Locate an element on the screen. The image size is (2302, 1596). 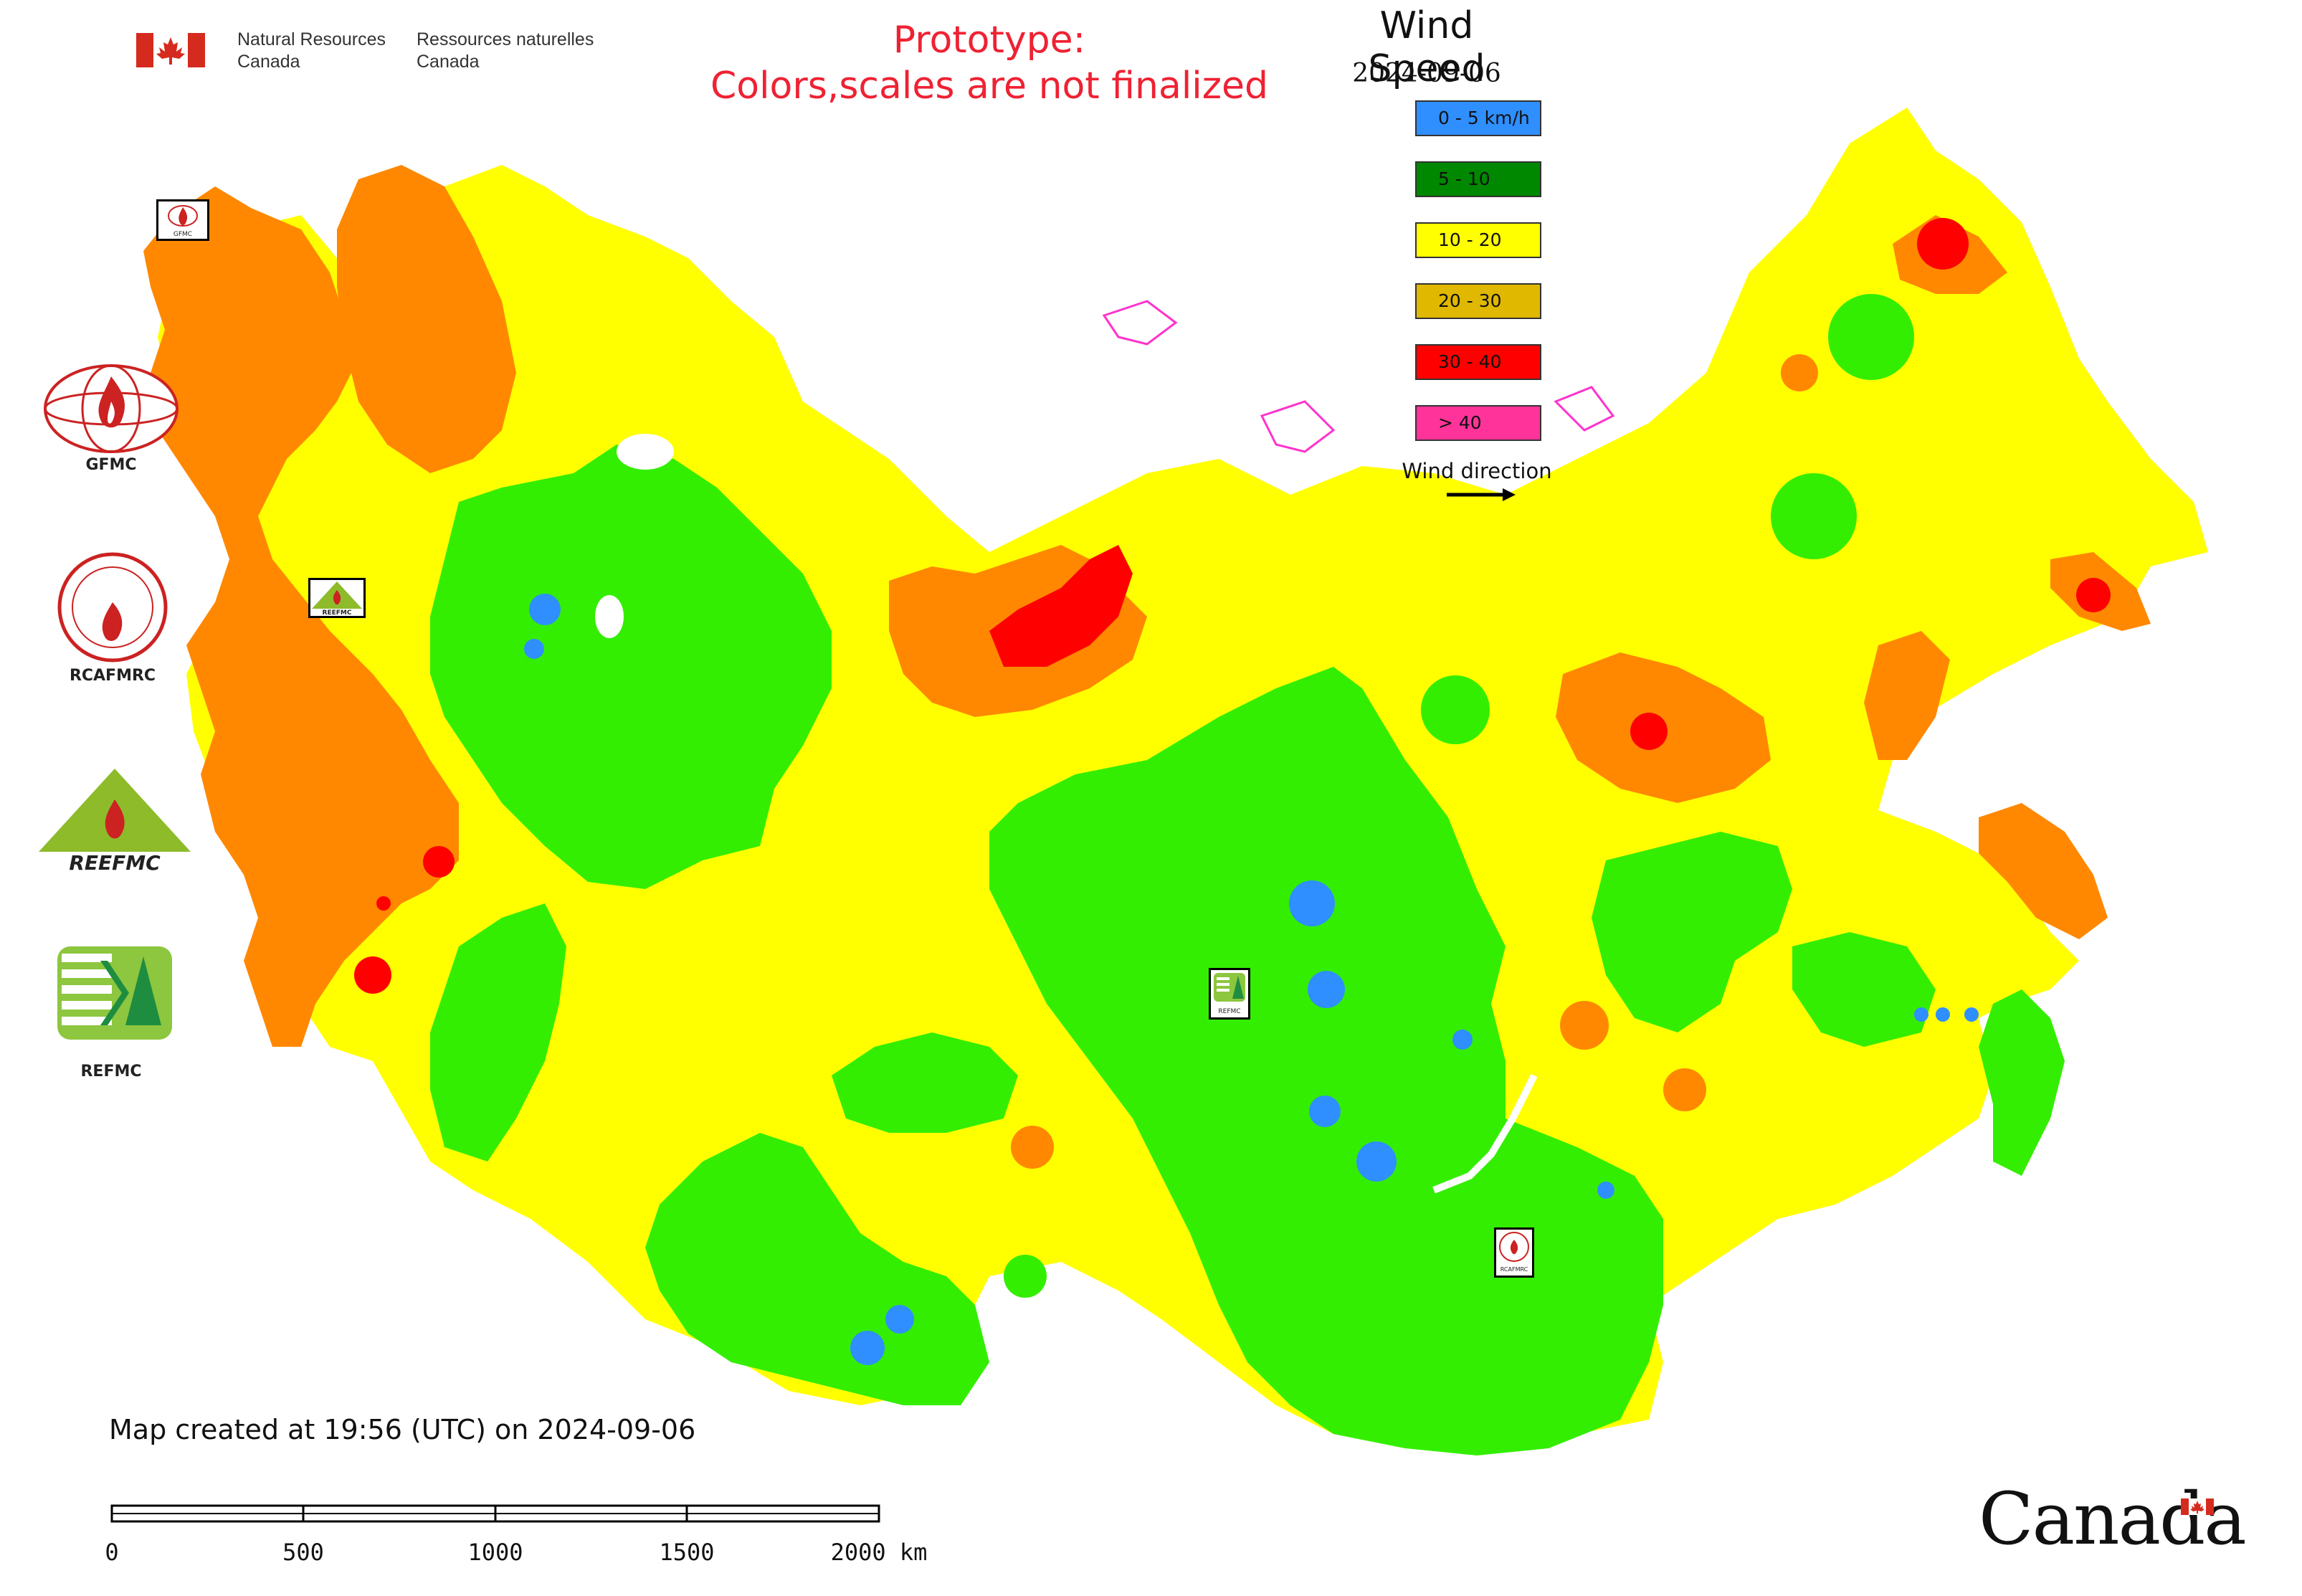
refmc-marker-label: REFMC is located at coordinates (1229, 1011).